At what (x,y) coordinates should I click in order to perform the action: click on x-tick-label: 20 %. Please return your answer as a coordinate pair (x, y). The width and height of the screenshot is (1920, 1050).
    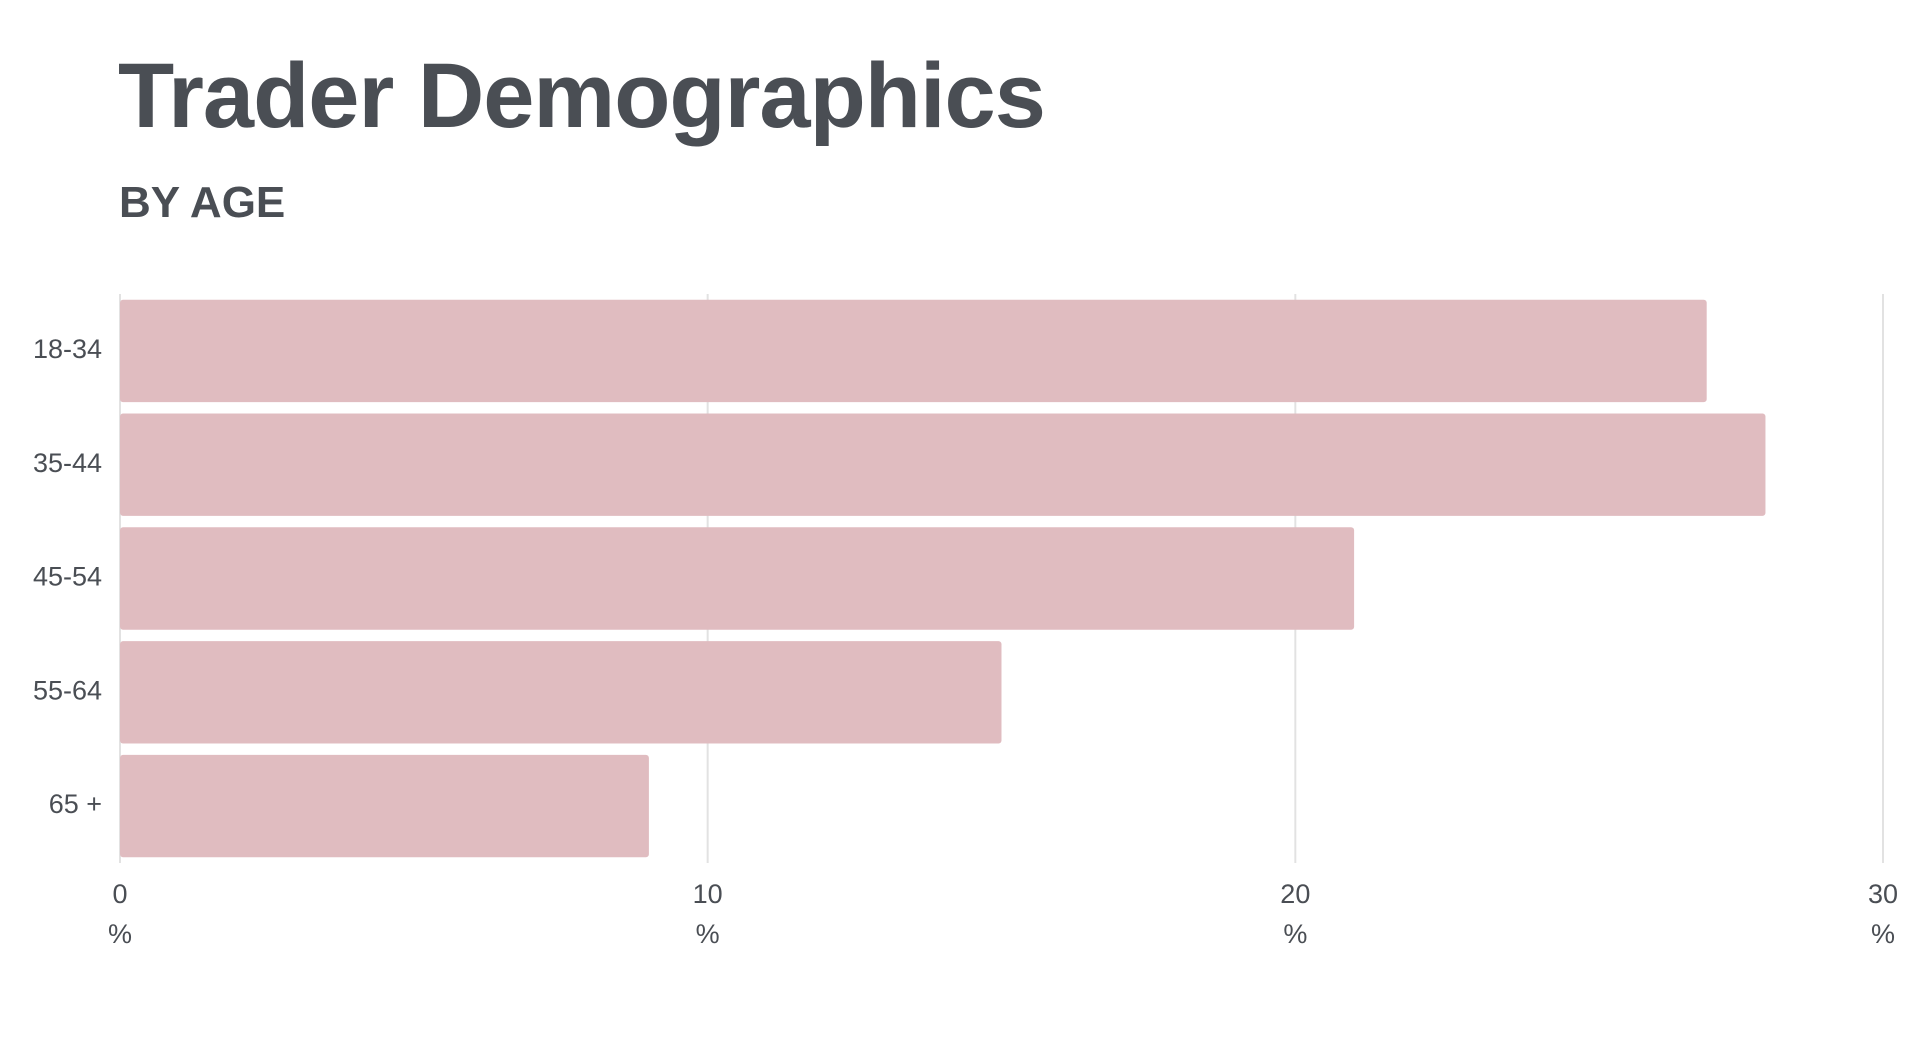
    Looking at the image, I should click on (1295, 914).